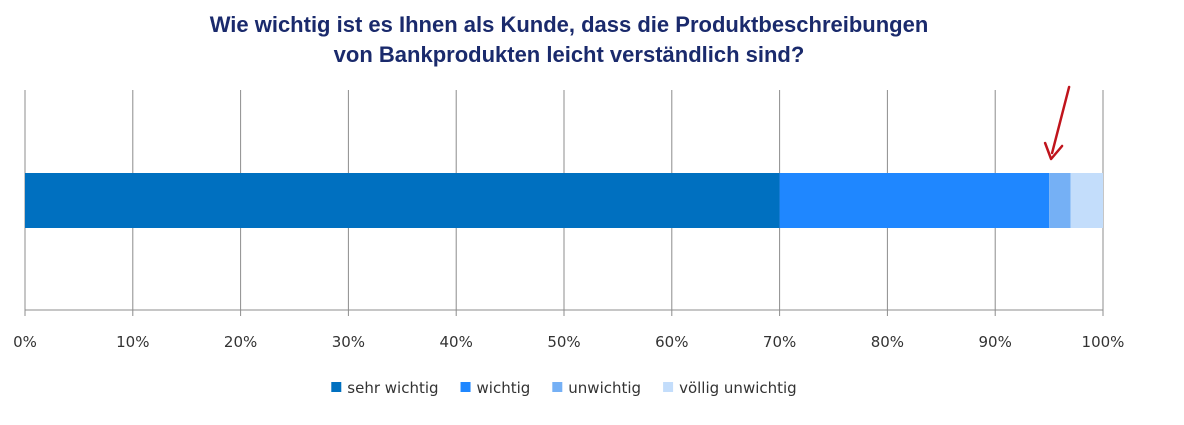 This screenshot has width=1184, height=425. I want to click on legend-item: völlig unwichtig, so click(730, 388).